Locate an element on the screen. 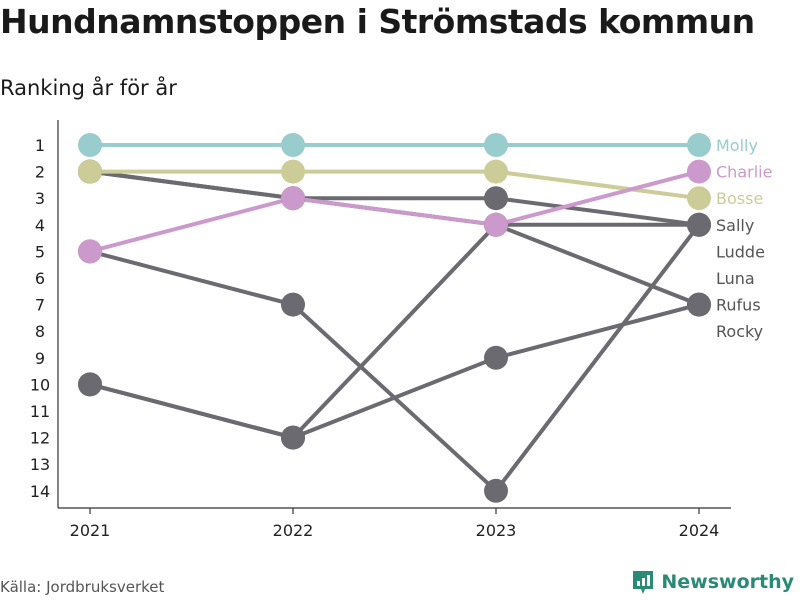 The height and width of the screenshot is (600, 800). data-point-rocky is located at coordinates (496, 357).